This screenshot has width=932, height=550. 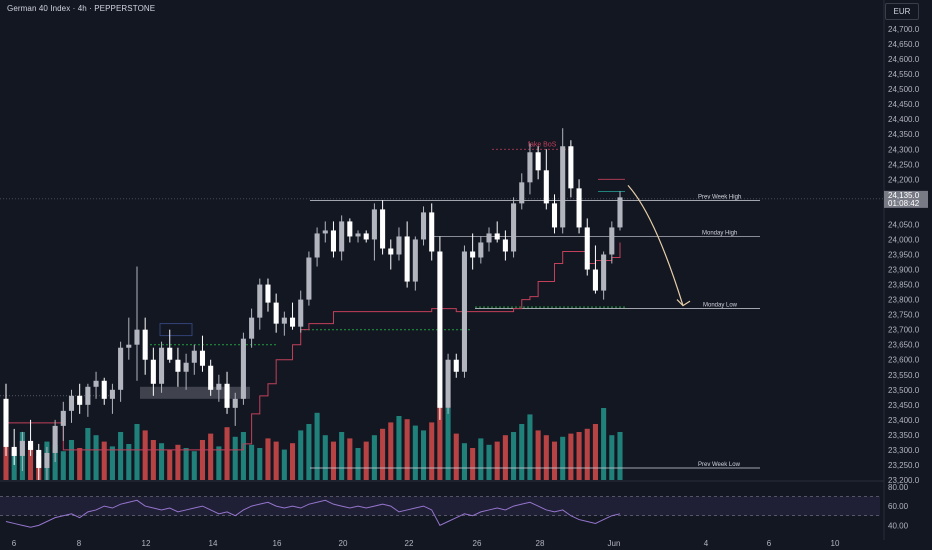 What do you see at coordinates (904, 104) in the screenshot?
I see `price-tick-label: 24,450.0` at bounding box center [904, 104].